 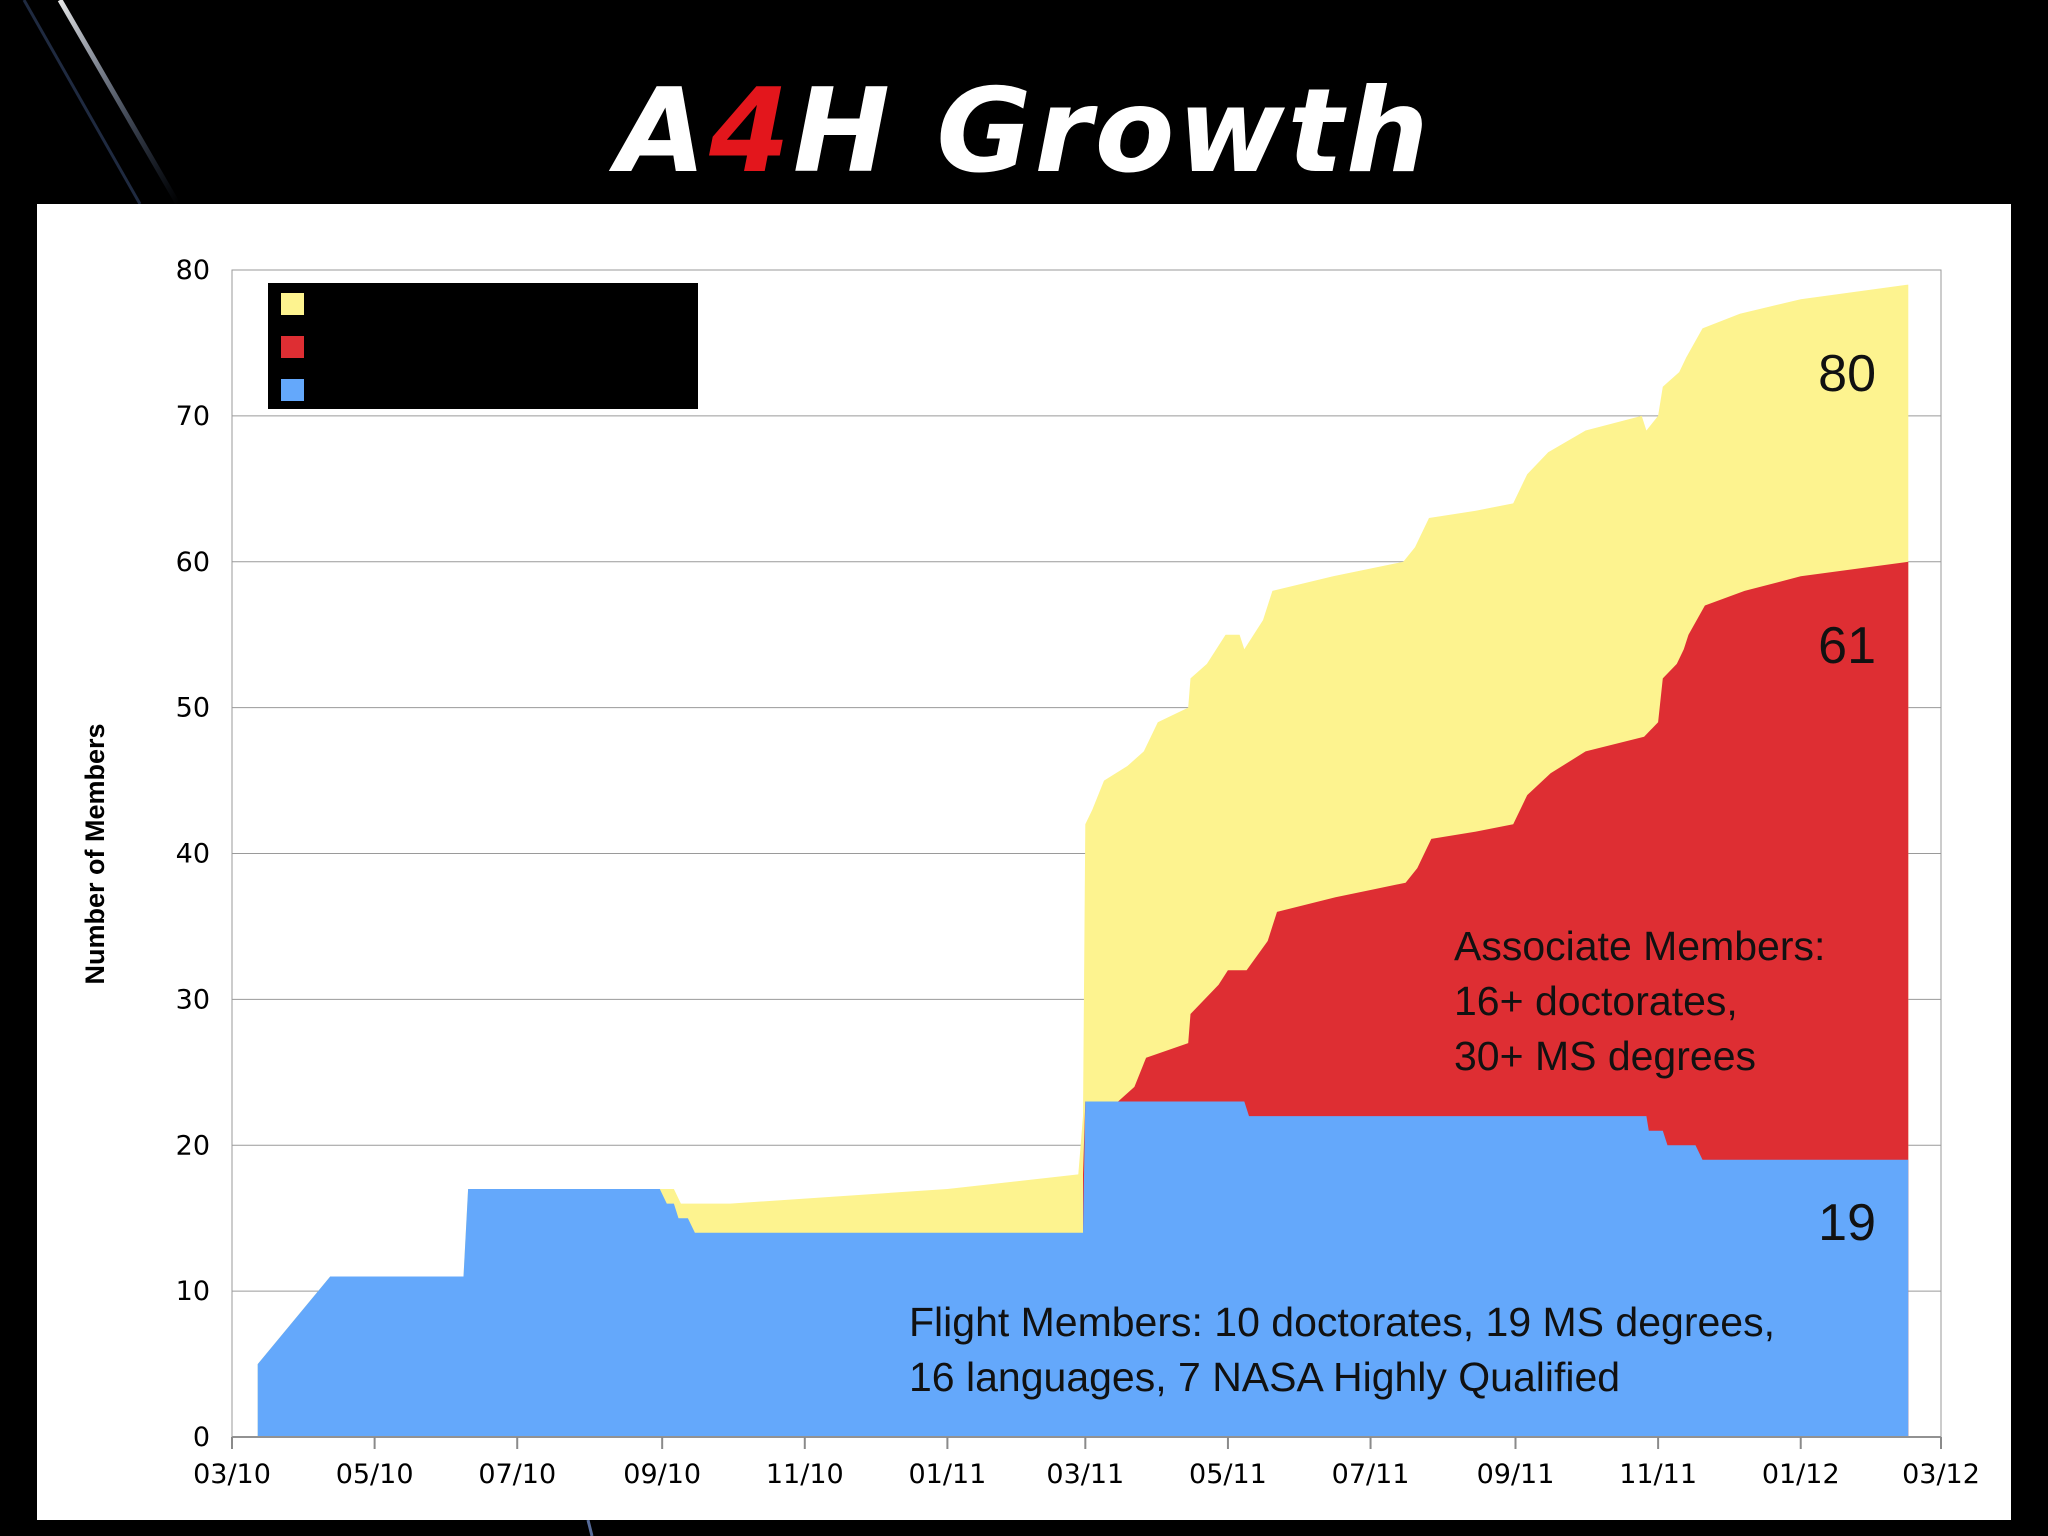 I want to click on x-tick-label: 03/10, so click(x=232, y=1474).